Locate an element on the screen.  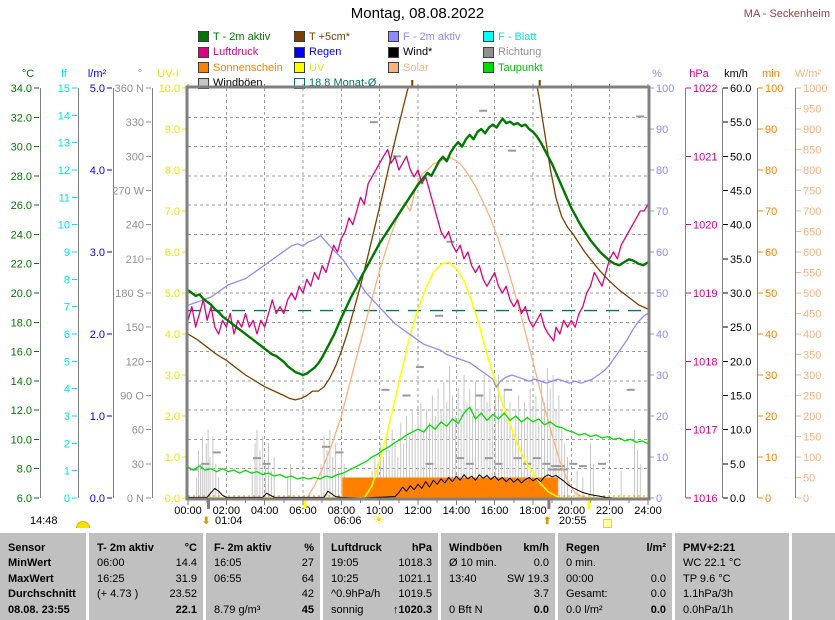
svg-text: 12 is located at coordinates (64, 171).